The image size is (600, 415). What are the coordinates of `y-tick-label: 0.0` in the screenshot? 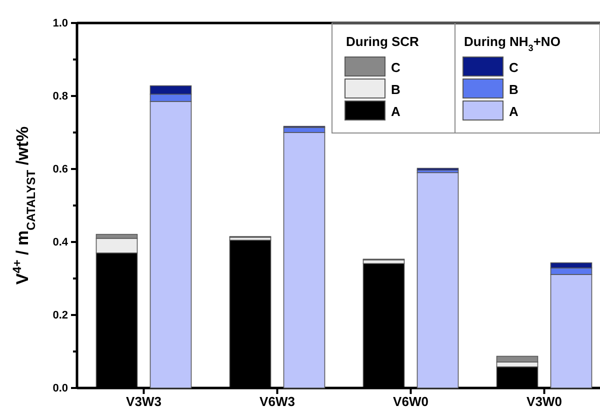 It's located at (60, 388).